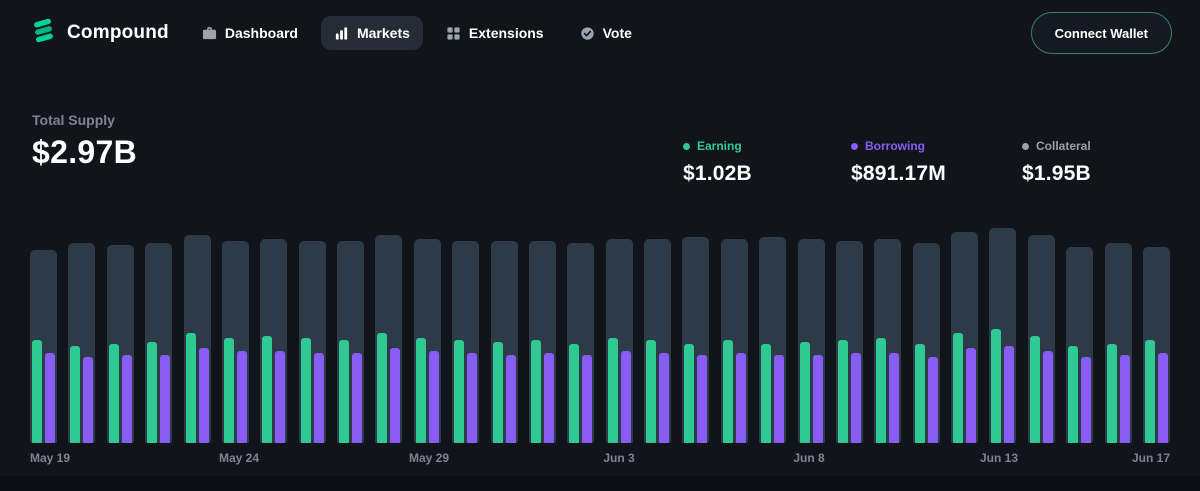  Describe the element at coordinates (617, 33) in the screenshot. I see `nav-label: Vote` at that location.